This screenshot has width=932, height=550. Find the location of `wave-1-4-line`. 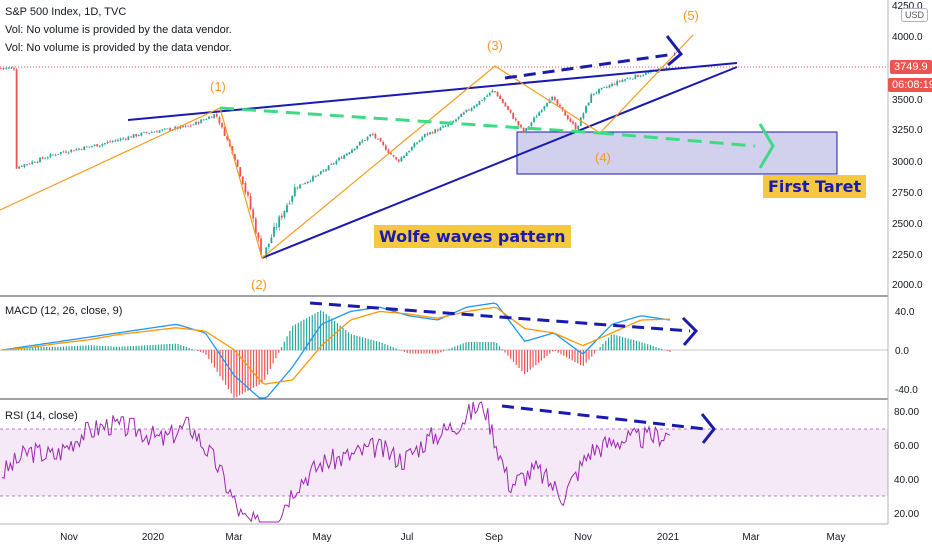

wave-1-4-line is located at coordinates (410, 120).